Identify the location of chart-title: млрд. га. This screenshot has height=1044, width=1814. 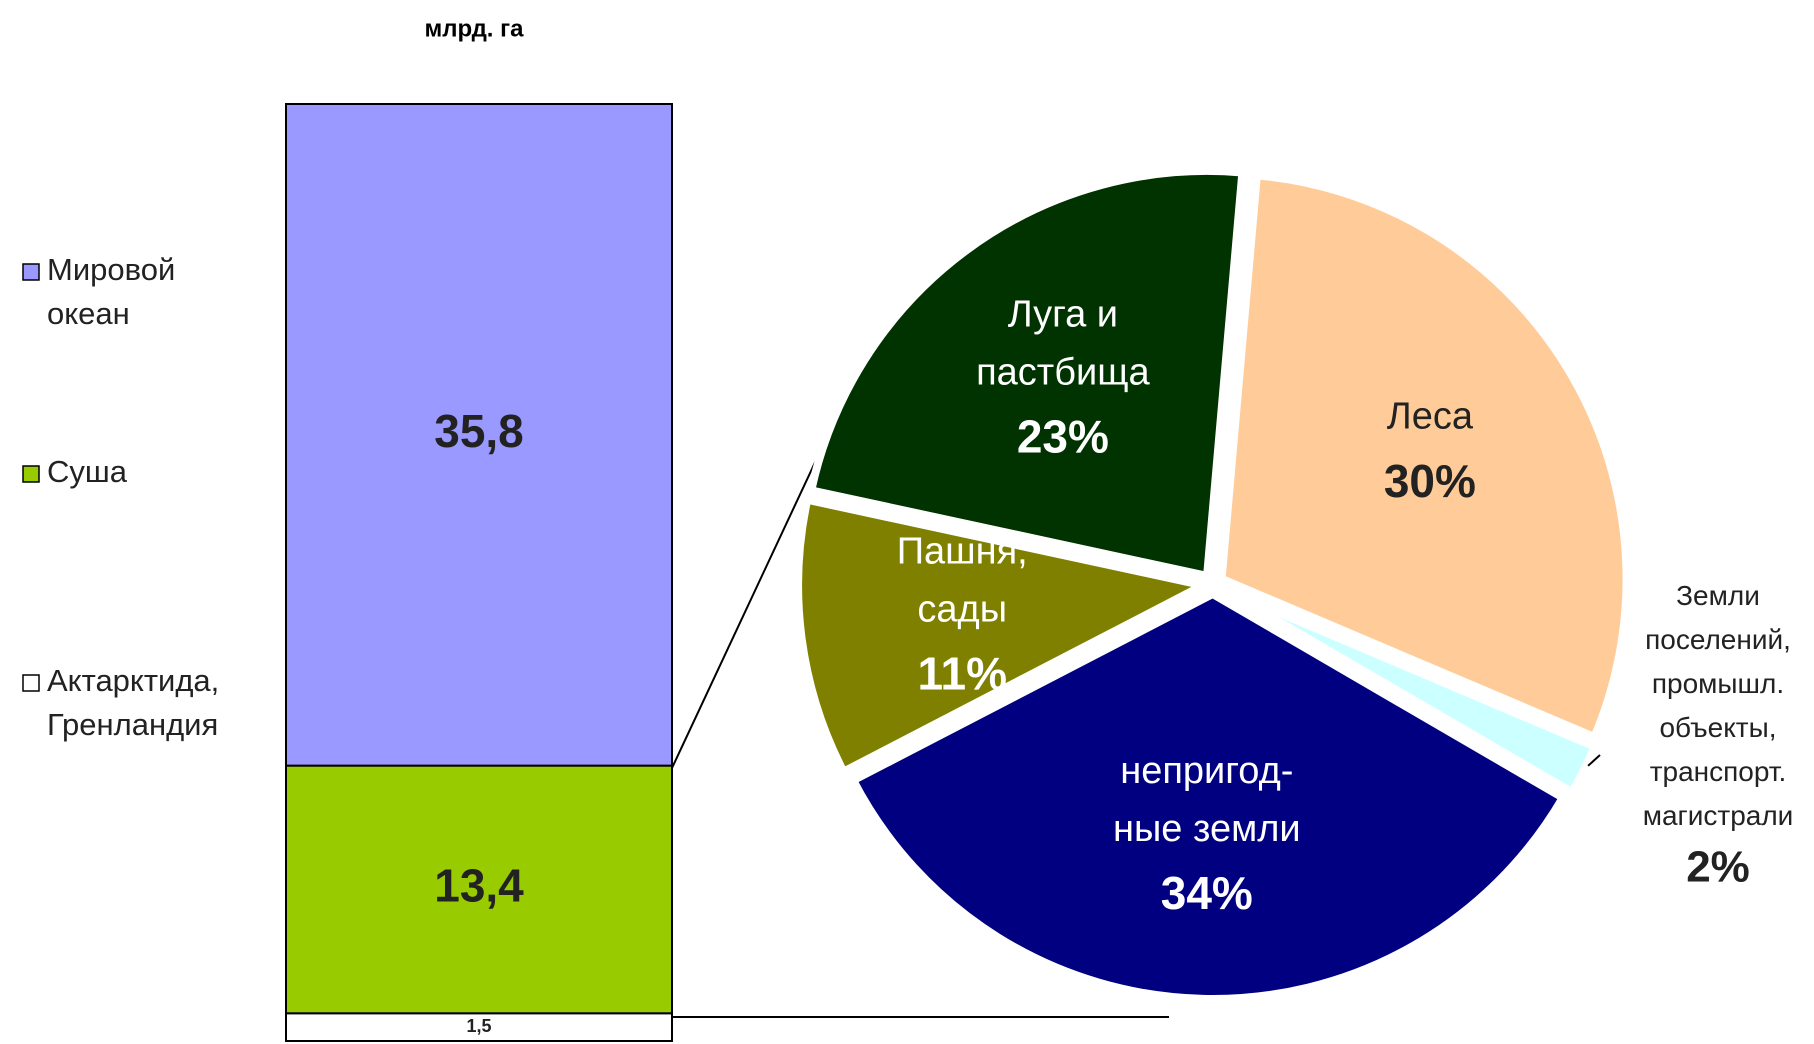
(475, 28).